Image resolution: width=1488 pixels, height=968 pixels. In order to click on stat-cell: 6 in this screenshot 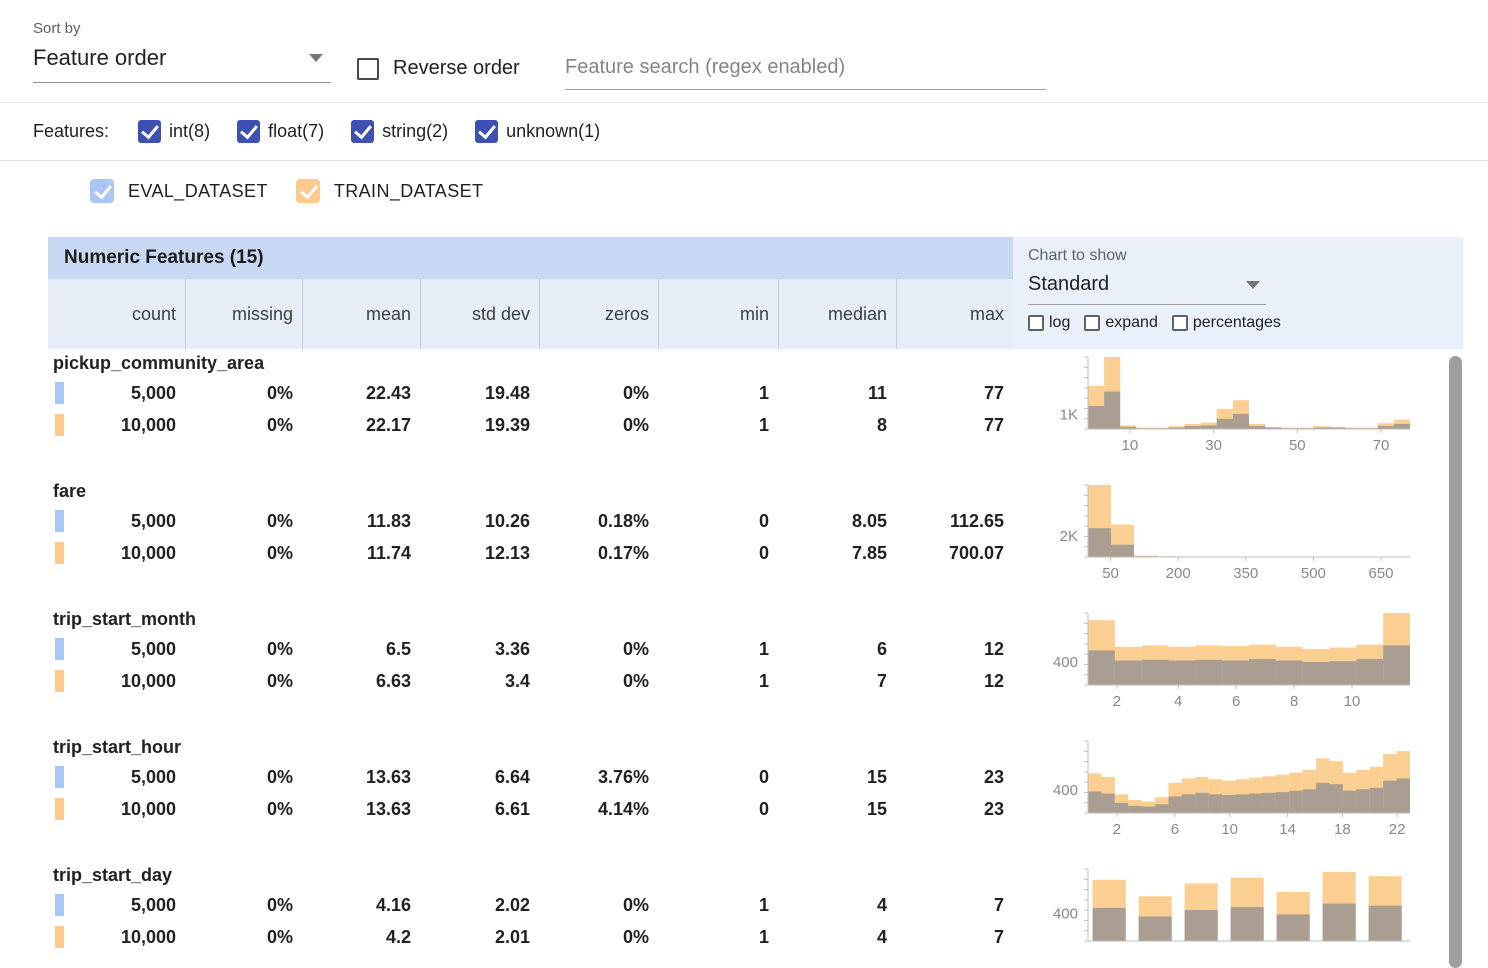, I will do `click(881, 648)`.